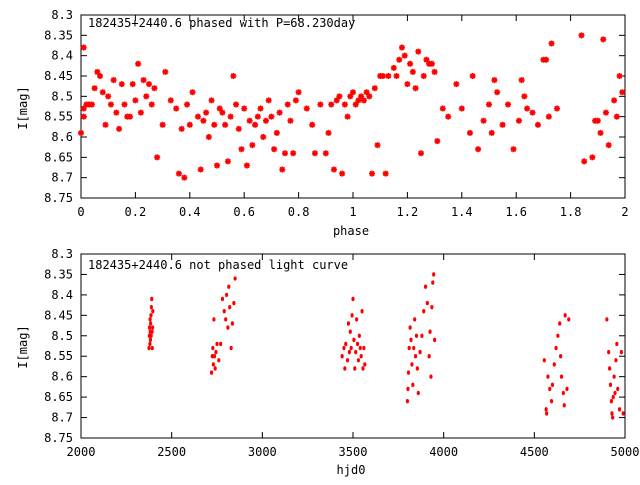 Image resolution: width=640 pixels, height=485 pixels. I want to click on phased-y-tick-label: 8.7, so click(62, 178).